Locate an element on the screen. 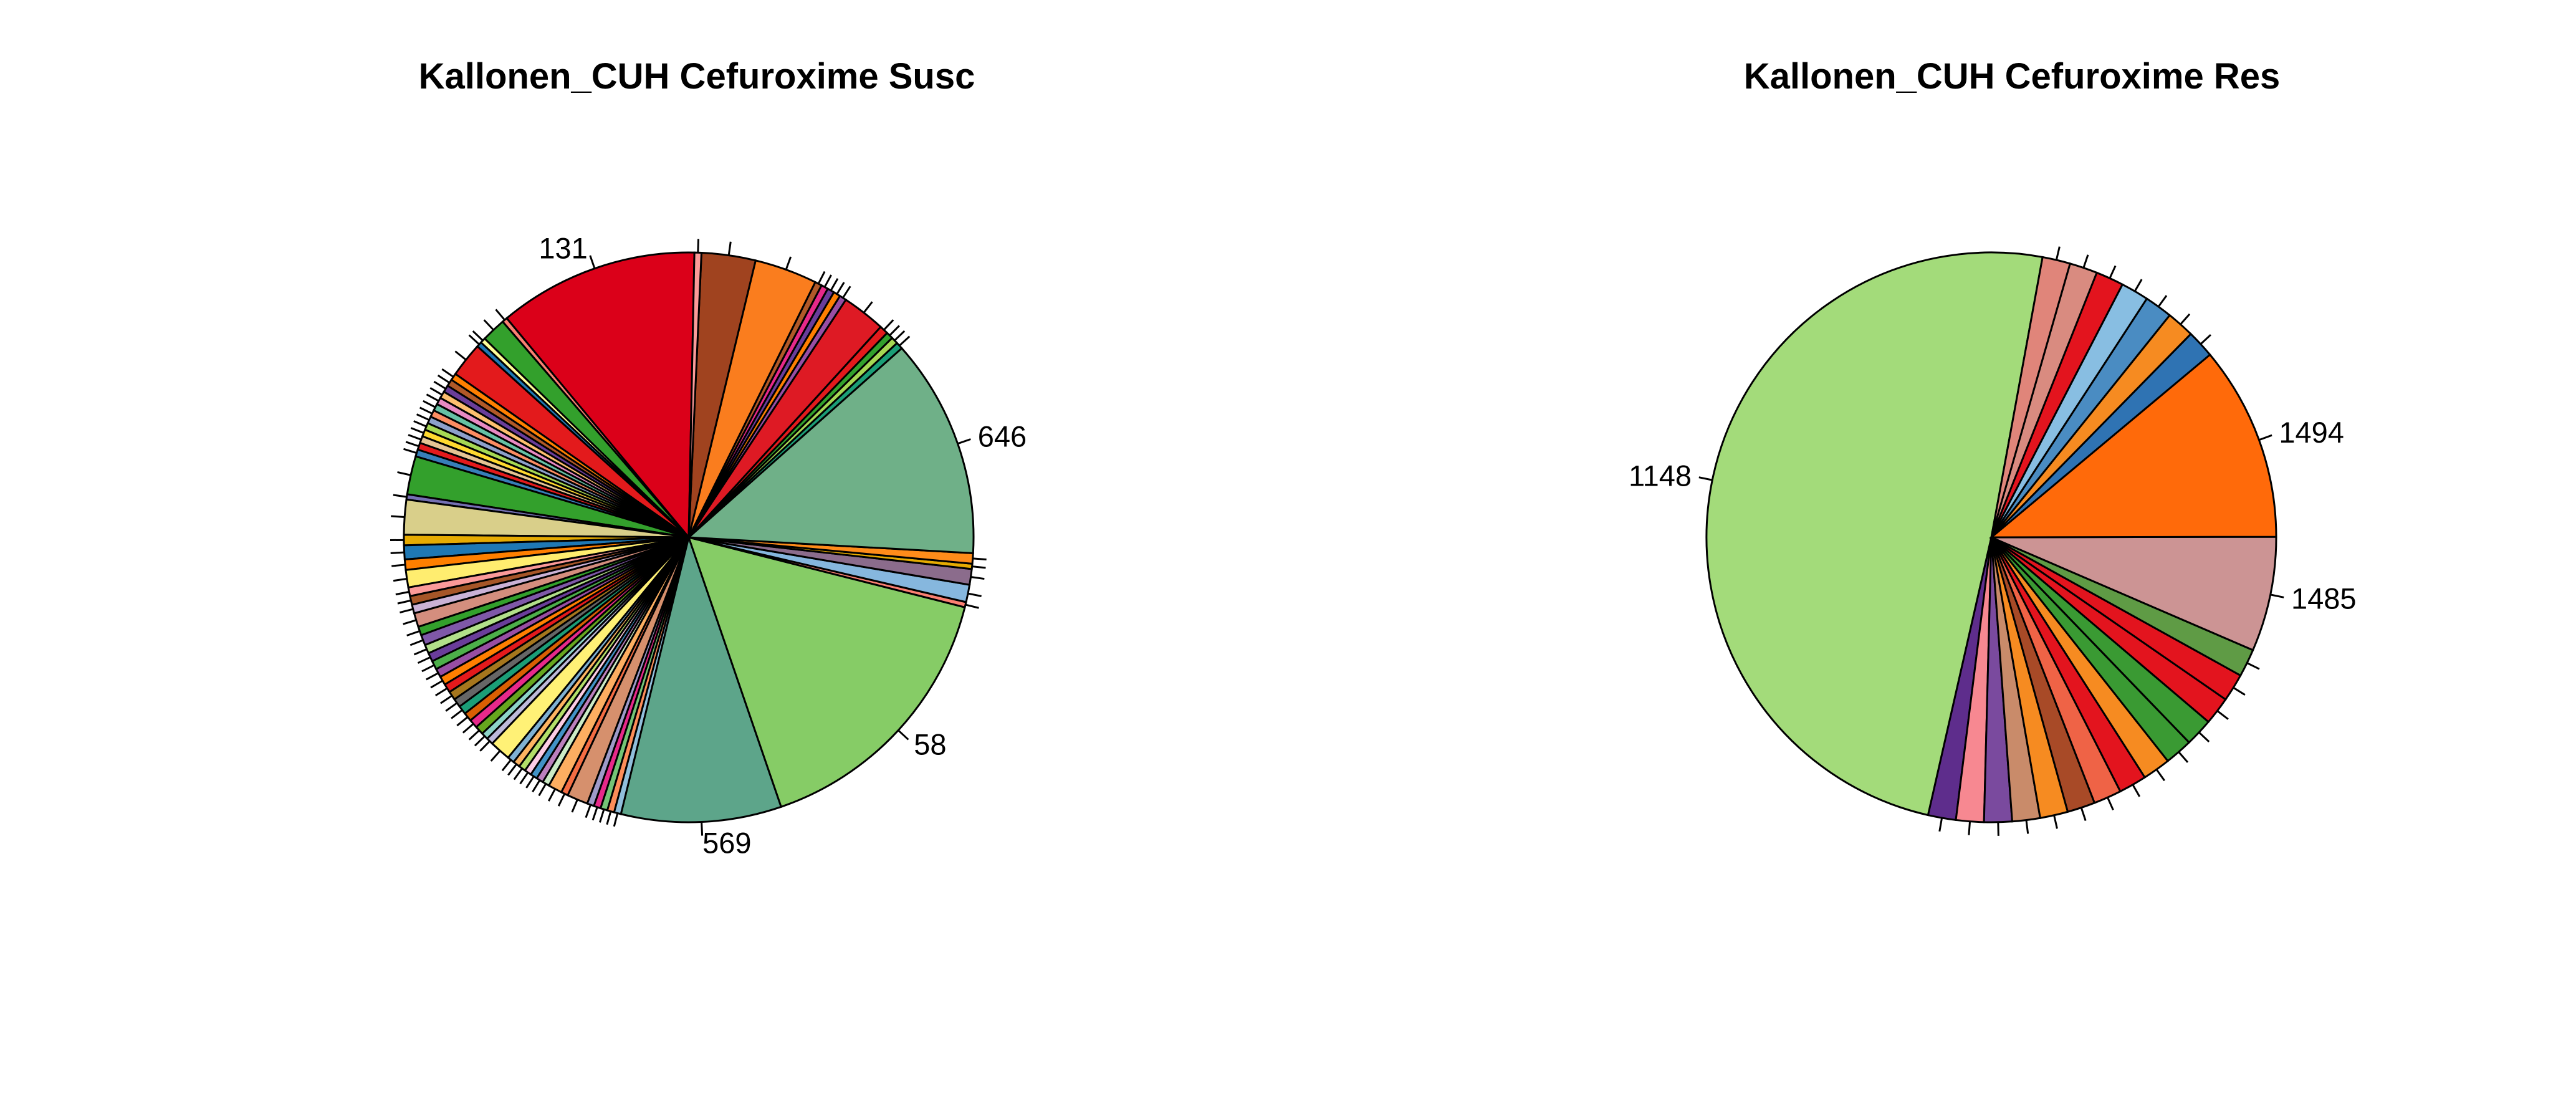 The height and width of the screenshot is (1104, 2576). slice-label: 131 is located at coordinates (563, 248).